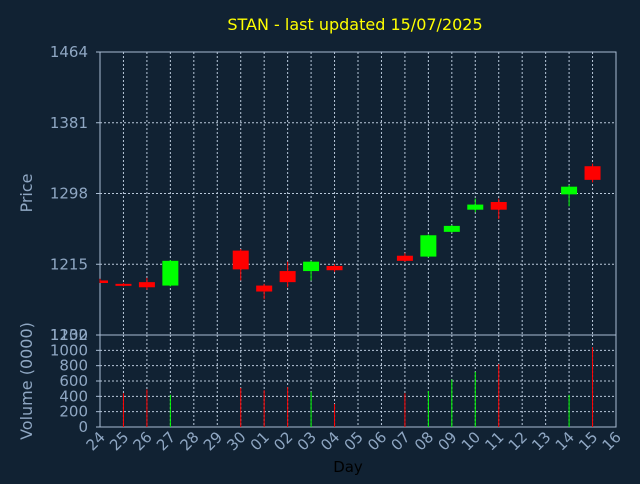 Image resolution: width=640 pixels, height=484 pixels. What do you see at coordinates (401, 441) in the screenshot?
I see `x-tick-label: 07` at bounding box center [401, 441].